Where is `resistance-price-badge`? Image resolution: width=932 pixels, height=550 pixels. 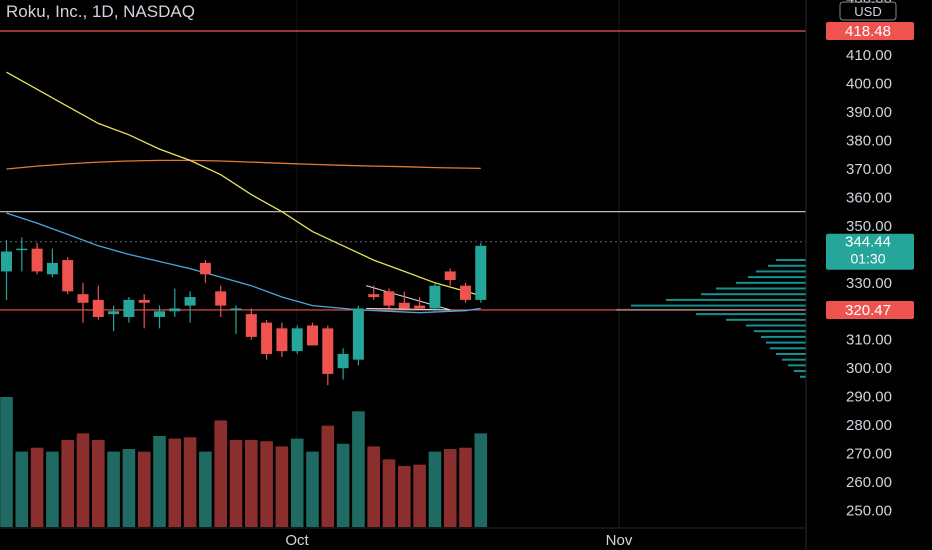 resistance-price-badge is located at coordinates (870, 31).